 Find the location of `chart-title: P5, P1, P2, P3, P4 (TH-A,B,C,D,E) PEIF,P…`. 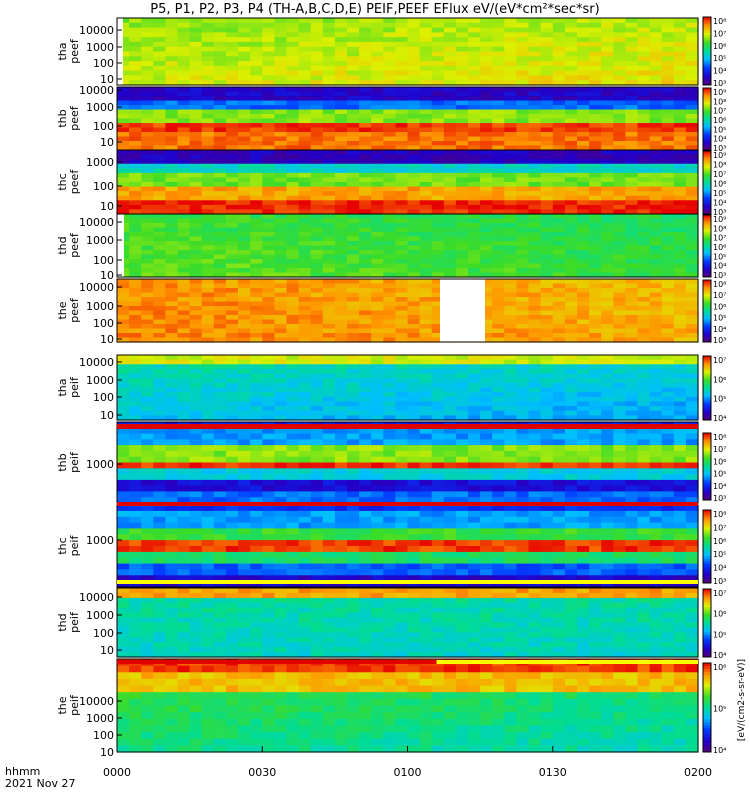

chart-title: P5, P1, P2, P3, P4 (TH-A,B,C,D,E) PEIF,P… is located at coordinates (375, 9).